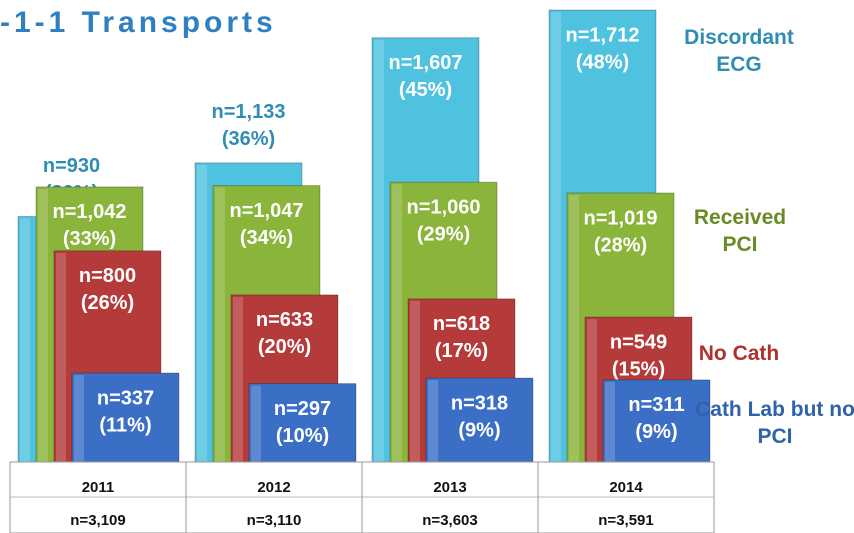 The height and width of the screenshot is (533, 854). I want to click on value-label: (11%), so click(125, 425).